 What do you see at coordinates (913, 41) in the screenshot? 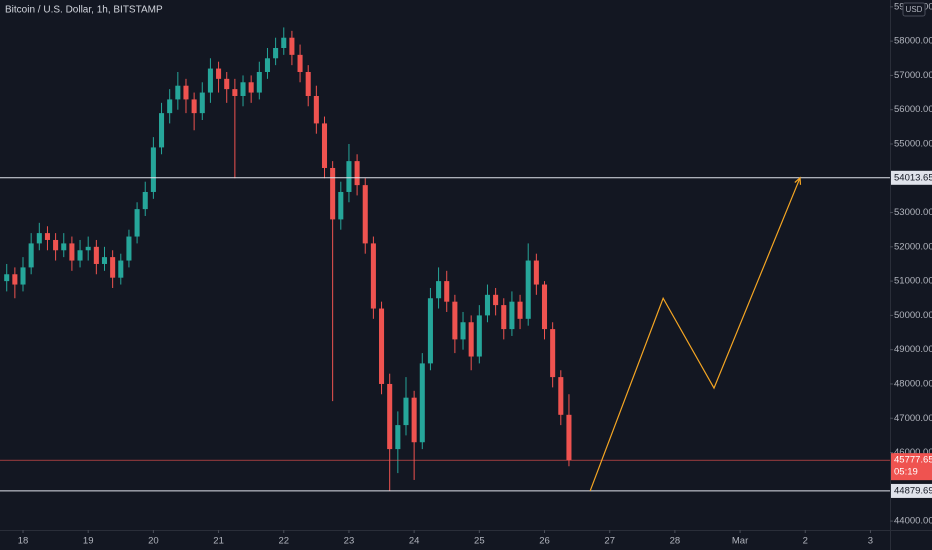
I see `y-tick-label: 58000.00` at bounding box center [913, 41].